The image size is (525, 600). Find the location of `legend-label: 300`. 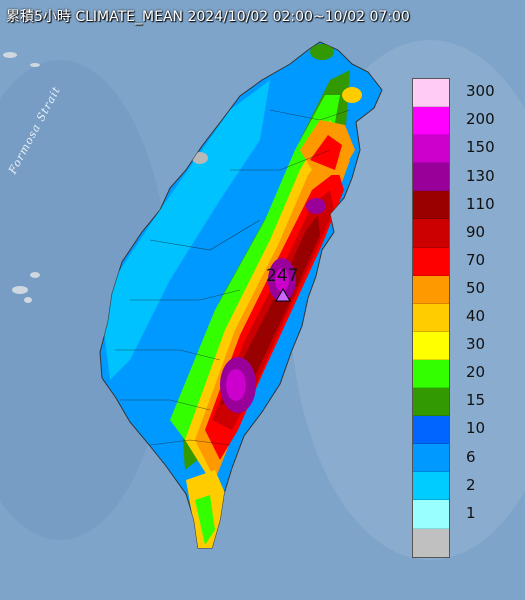

legend-label: 300 is located at coordinates (480, 91).